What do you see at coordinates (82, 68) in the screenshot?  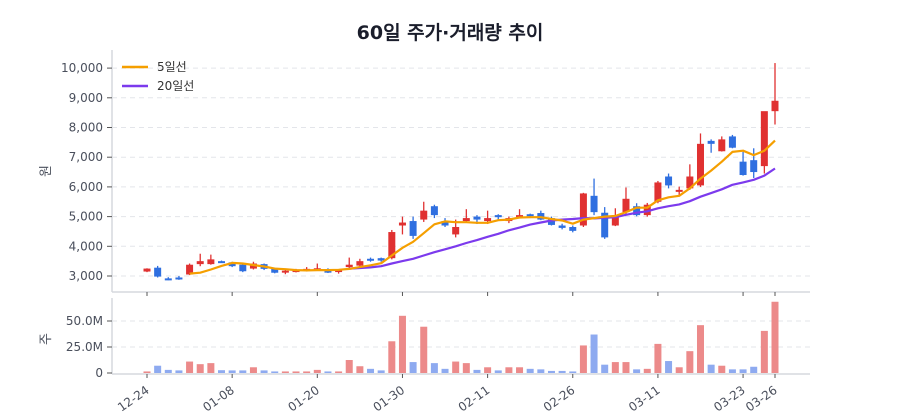 I see `price-tick-label: 10,000` at bounding box center [82, 68].